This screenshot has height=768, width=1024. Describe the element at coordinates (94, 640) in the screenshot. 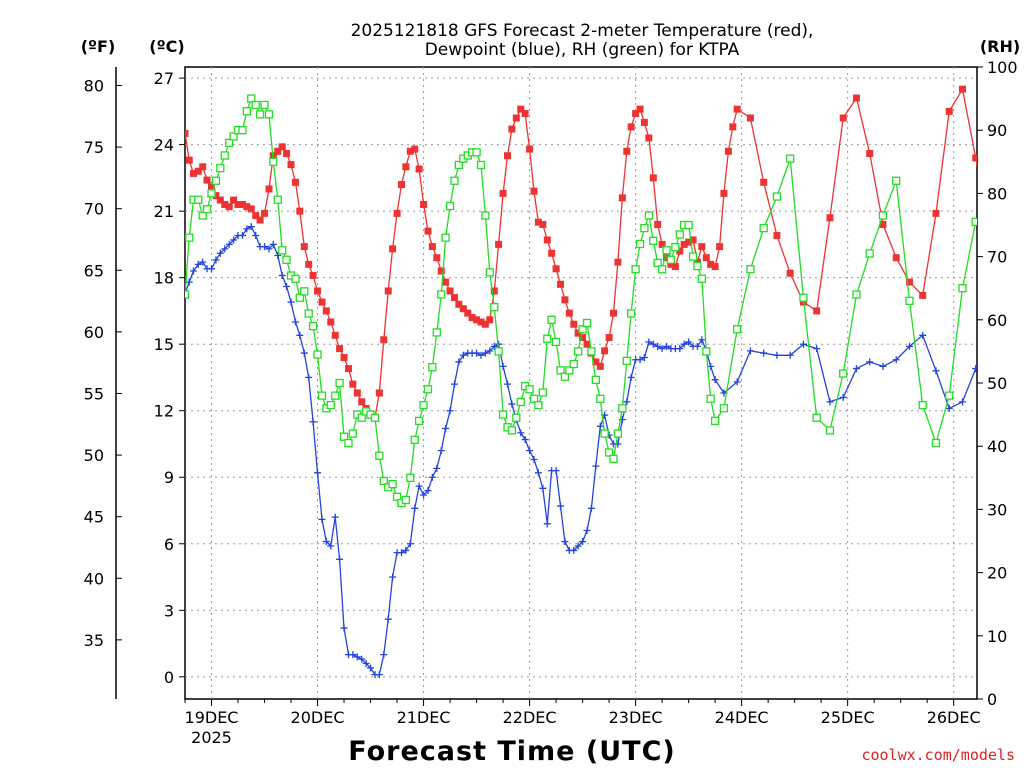

I see `fahrenheit-tick-label: 35` at that location.